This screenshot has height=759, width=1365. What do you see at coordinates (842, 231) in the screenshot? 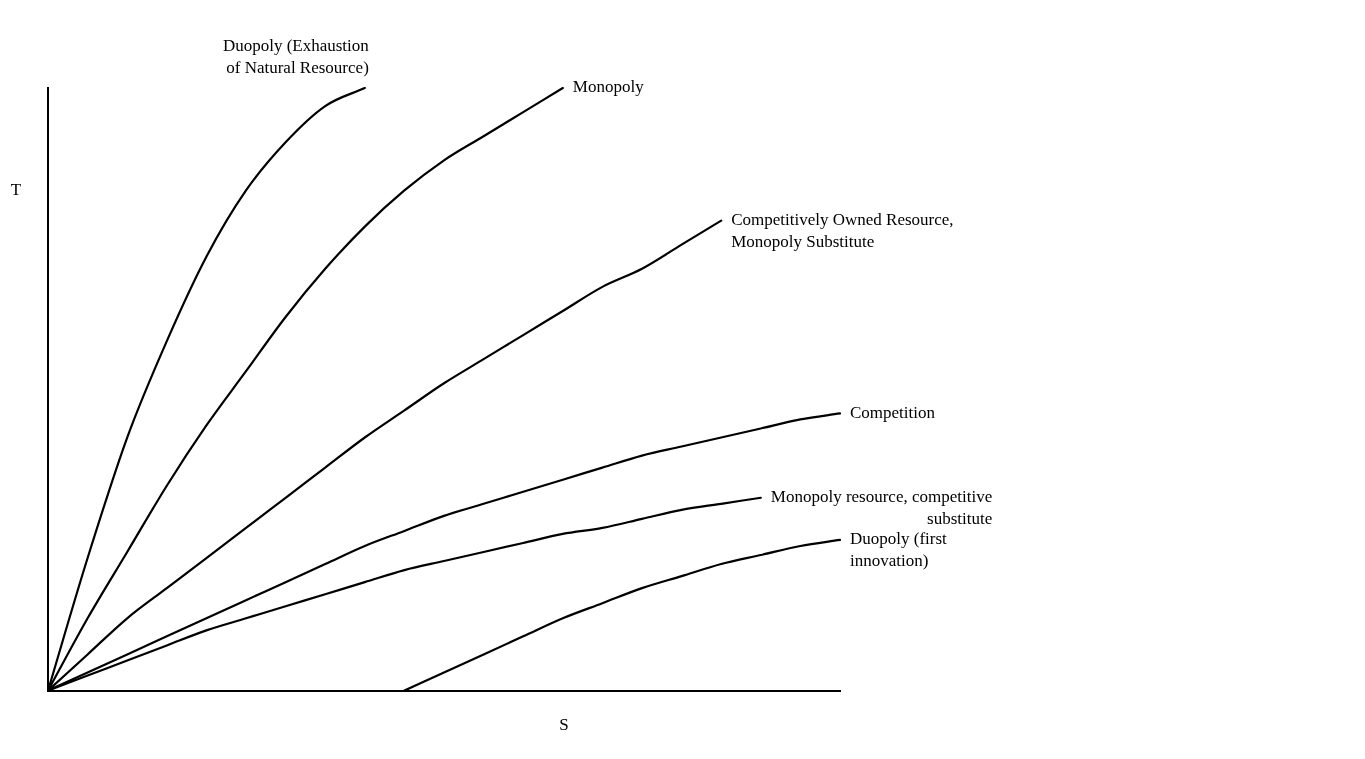
I see `series-label: Competitively Owned Resource, Monopoly Substitute` at bounding box center [842, 231].